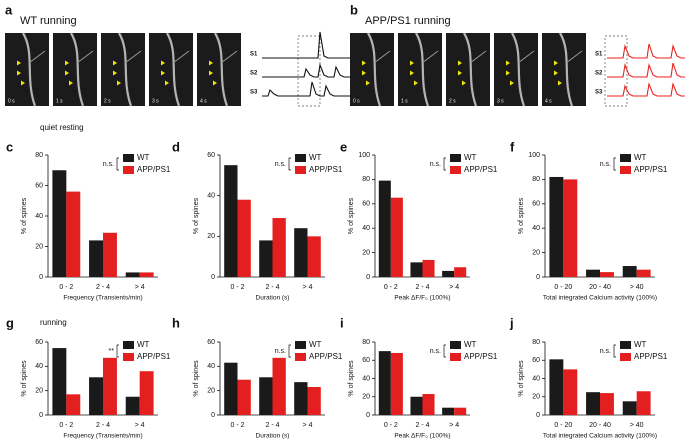  What do you see at coordinates (102, 436) in the screenshot?
I see `x-axis-label: Frequency (Transients/min)` at bounding box center [102, 436].